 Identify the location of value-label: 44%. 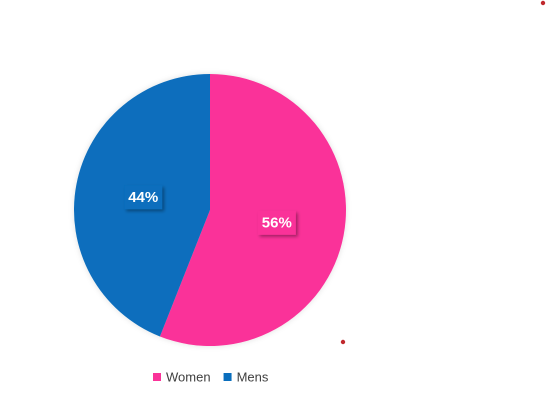
(143, 197).